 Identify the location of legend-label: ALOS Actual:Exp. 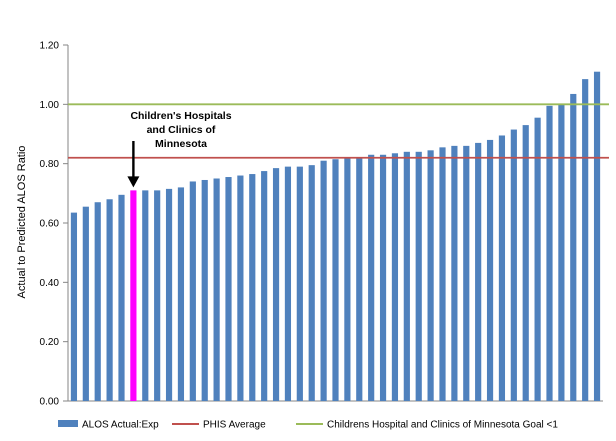
(120, 425).